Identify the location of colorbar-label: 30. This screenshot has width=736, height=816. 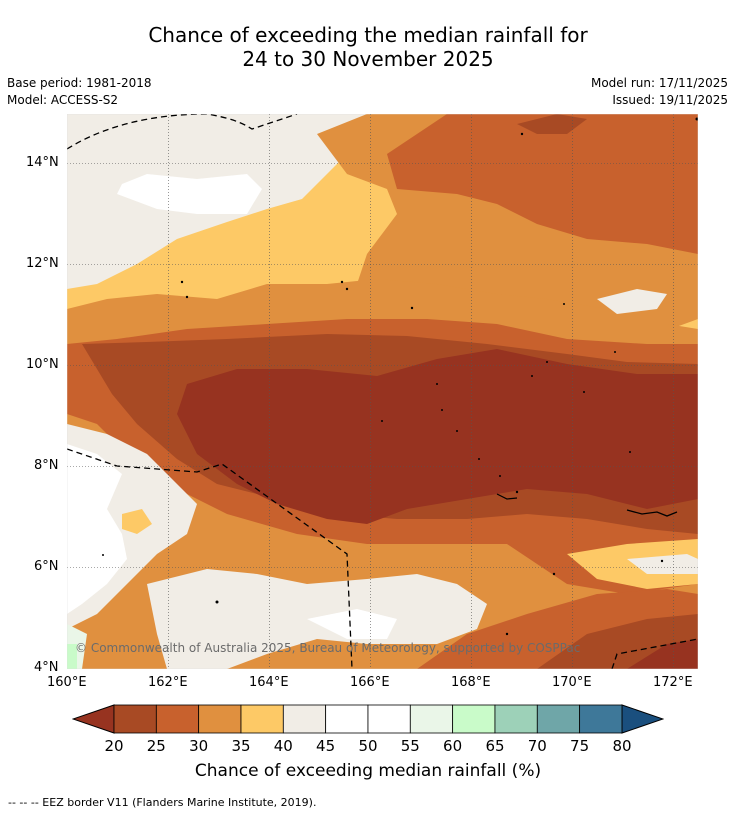
(199, 746).